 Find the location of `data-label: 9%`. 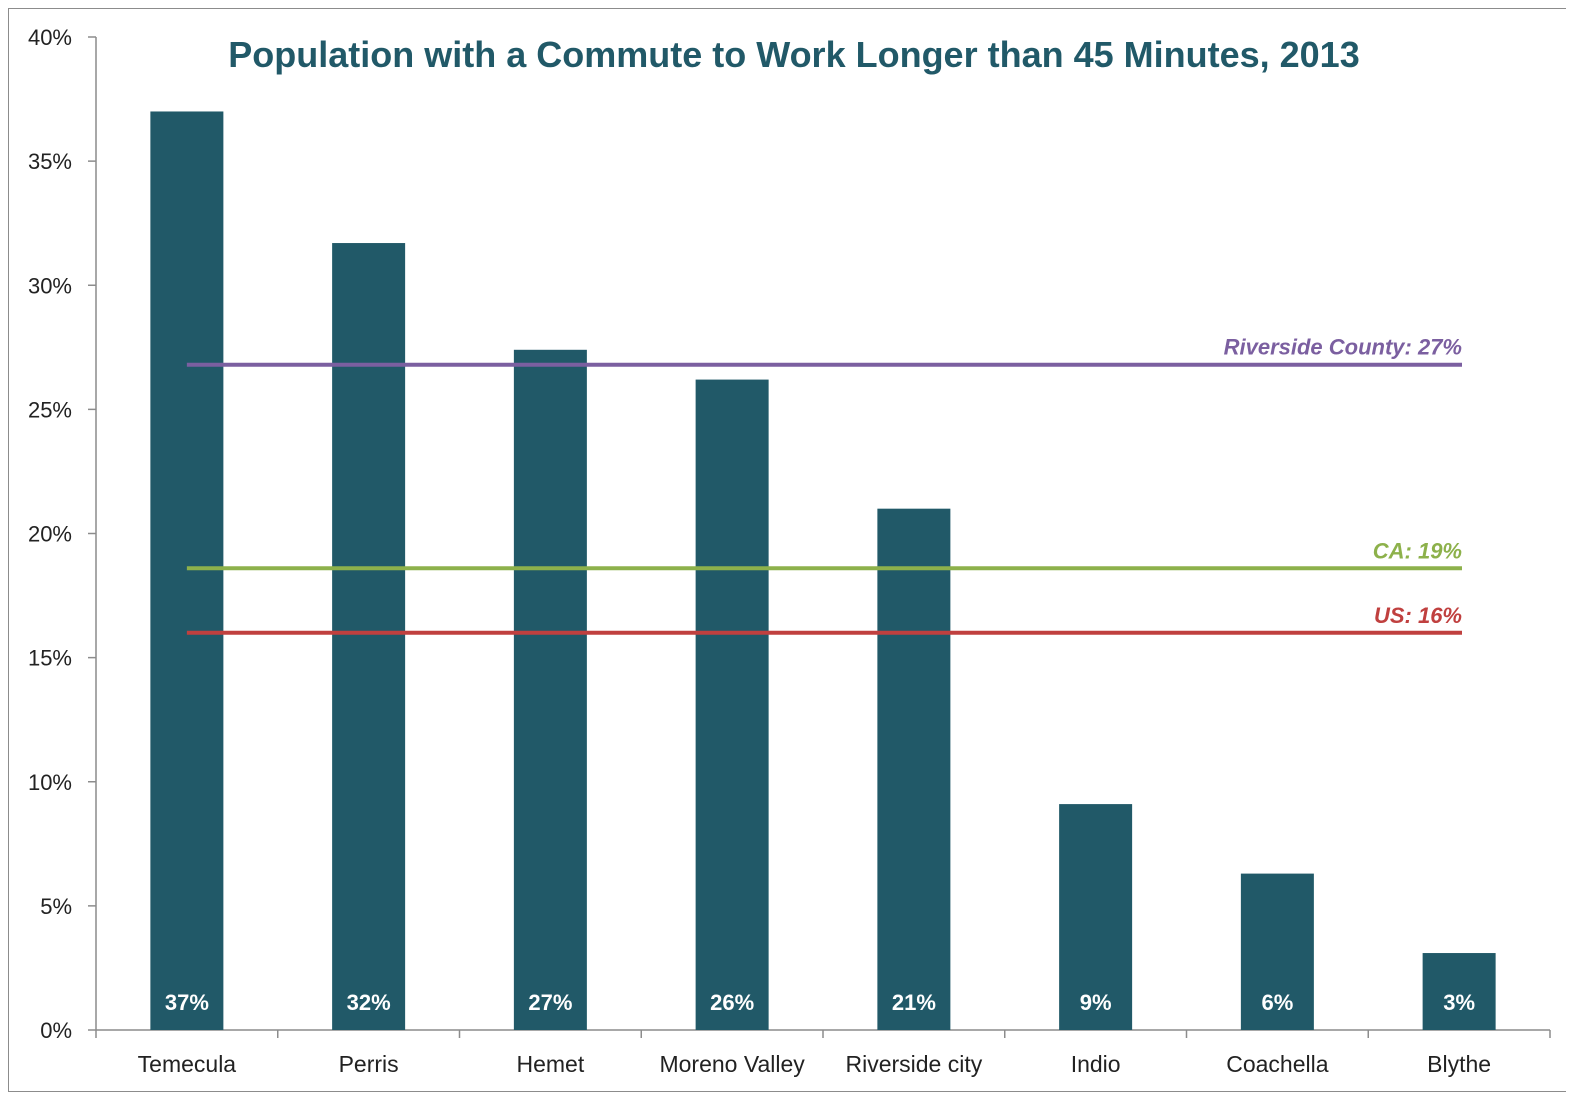

data-label: 9% is located at coordinates (1096, 1002).